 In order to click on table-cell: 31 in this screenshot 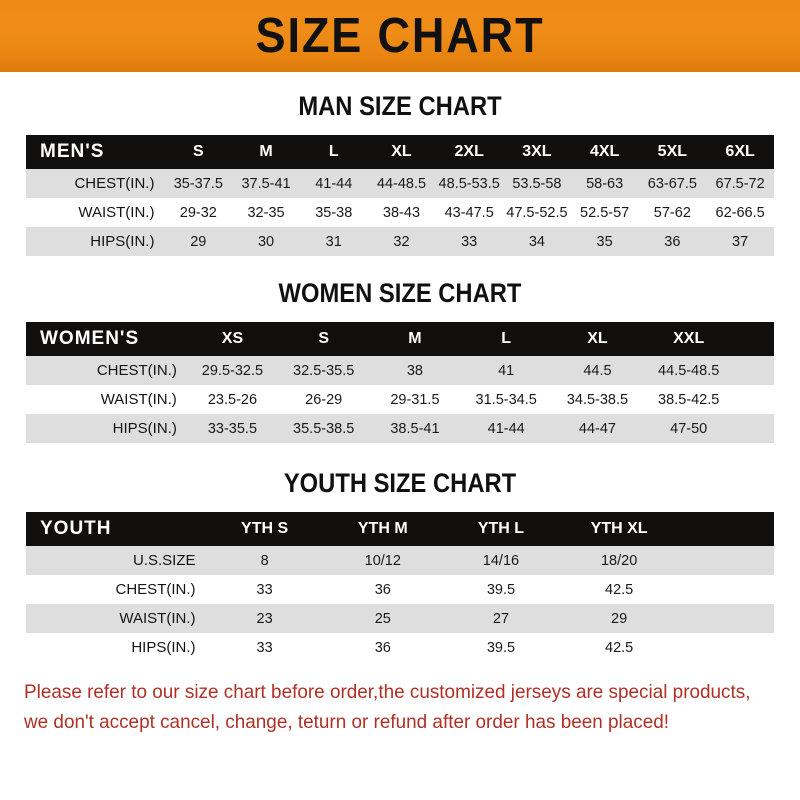, I will do `click(333, 241)`.